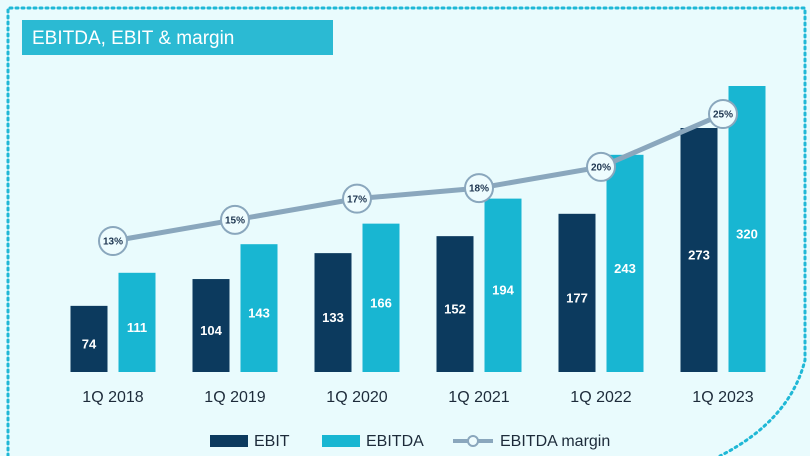 Image resolution: width=810 pixels, height=456 pixels. What do you see at coordinates (333, 317) in the screenshot?
I see `bar-value-label: 133` at bounding box center [333, 317].